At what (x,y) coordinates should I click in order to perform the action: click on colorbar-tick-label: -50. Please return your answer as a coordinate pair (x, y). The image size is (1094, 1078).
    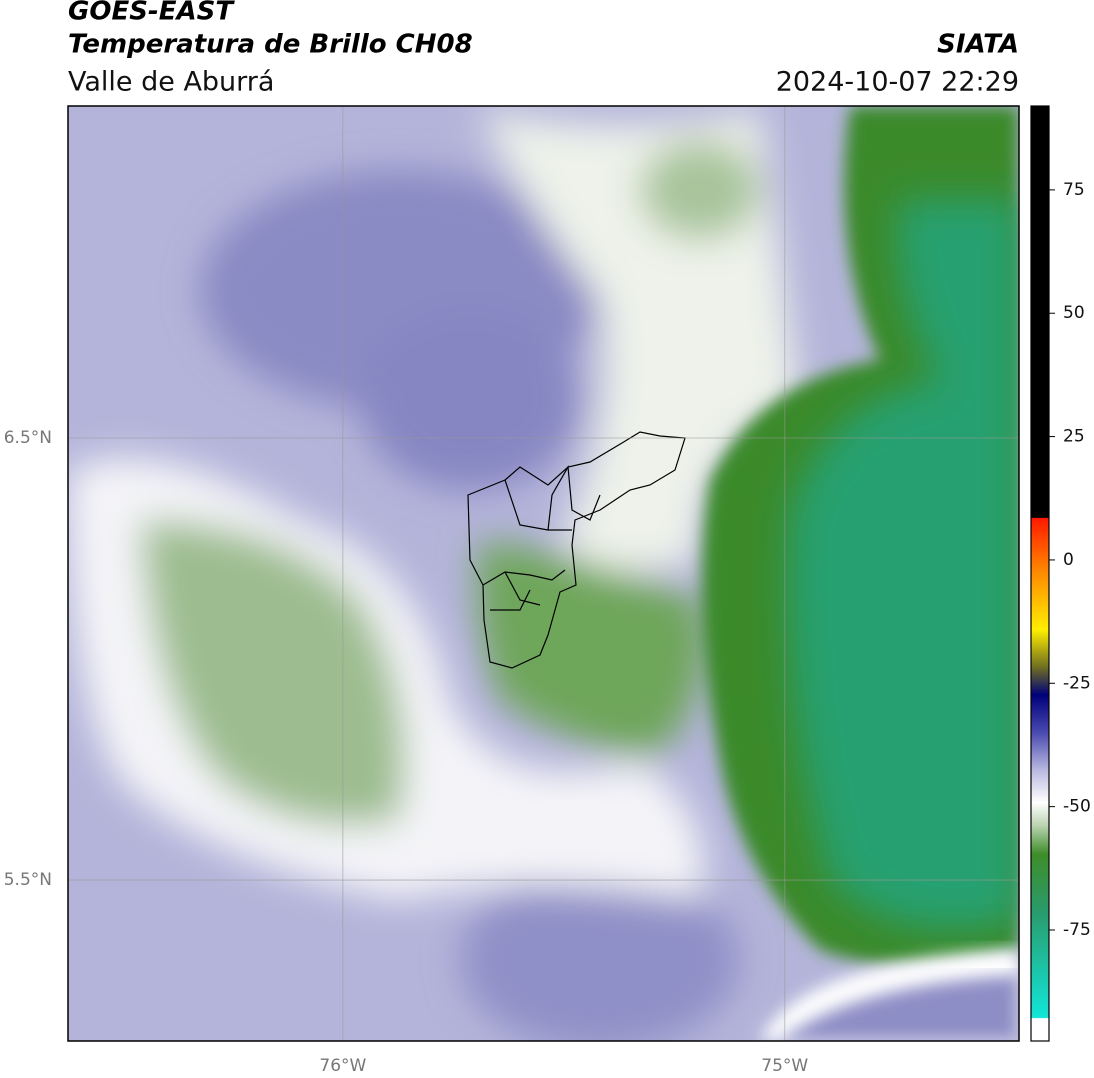
    Looking at the image, I should click on (1077, 807).